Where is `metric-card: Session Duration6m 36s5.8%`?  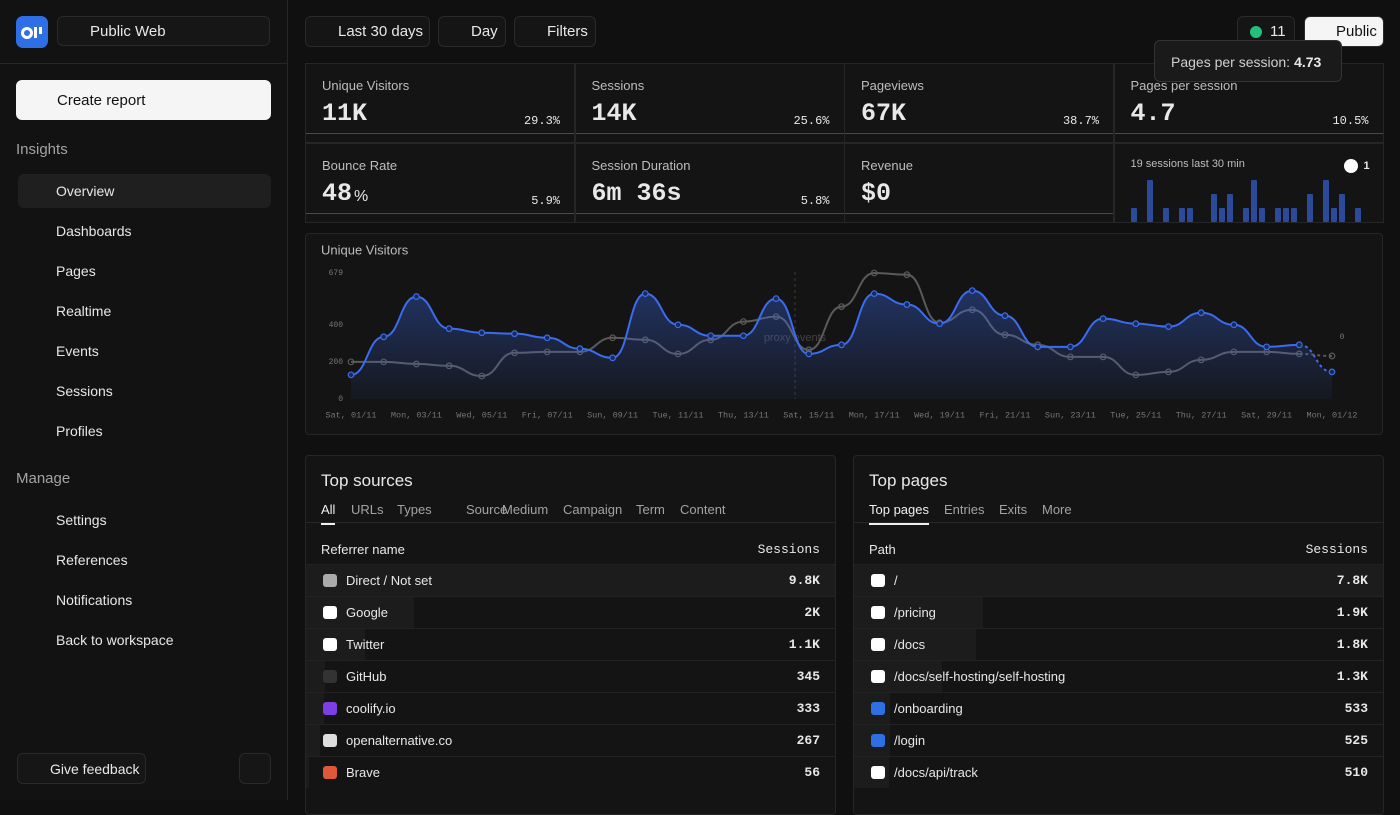 metric-card: Session Duration6m 36s5.8% is located at coordinates (710, 183).